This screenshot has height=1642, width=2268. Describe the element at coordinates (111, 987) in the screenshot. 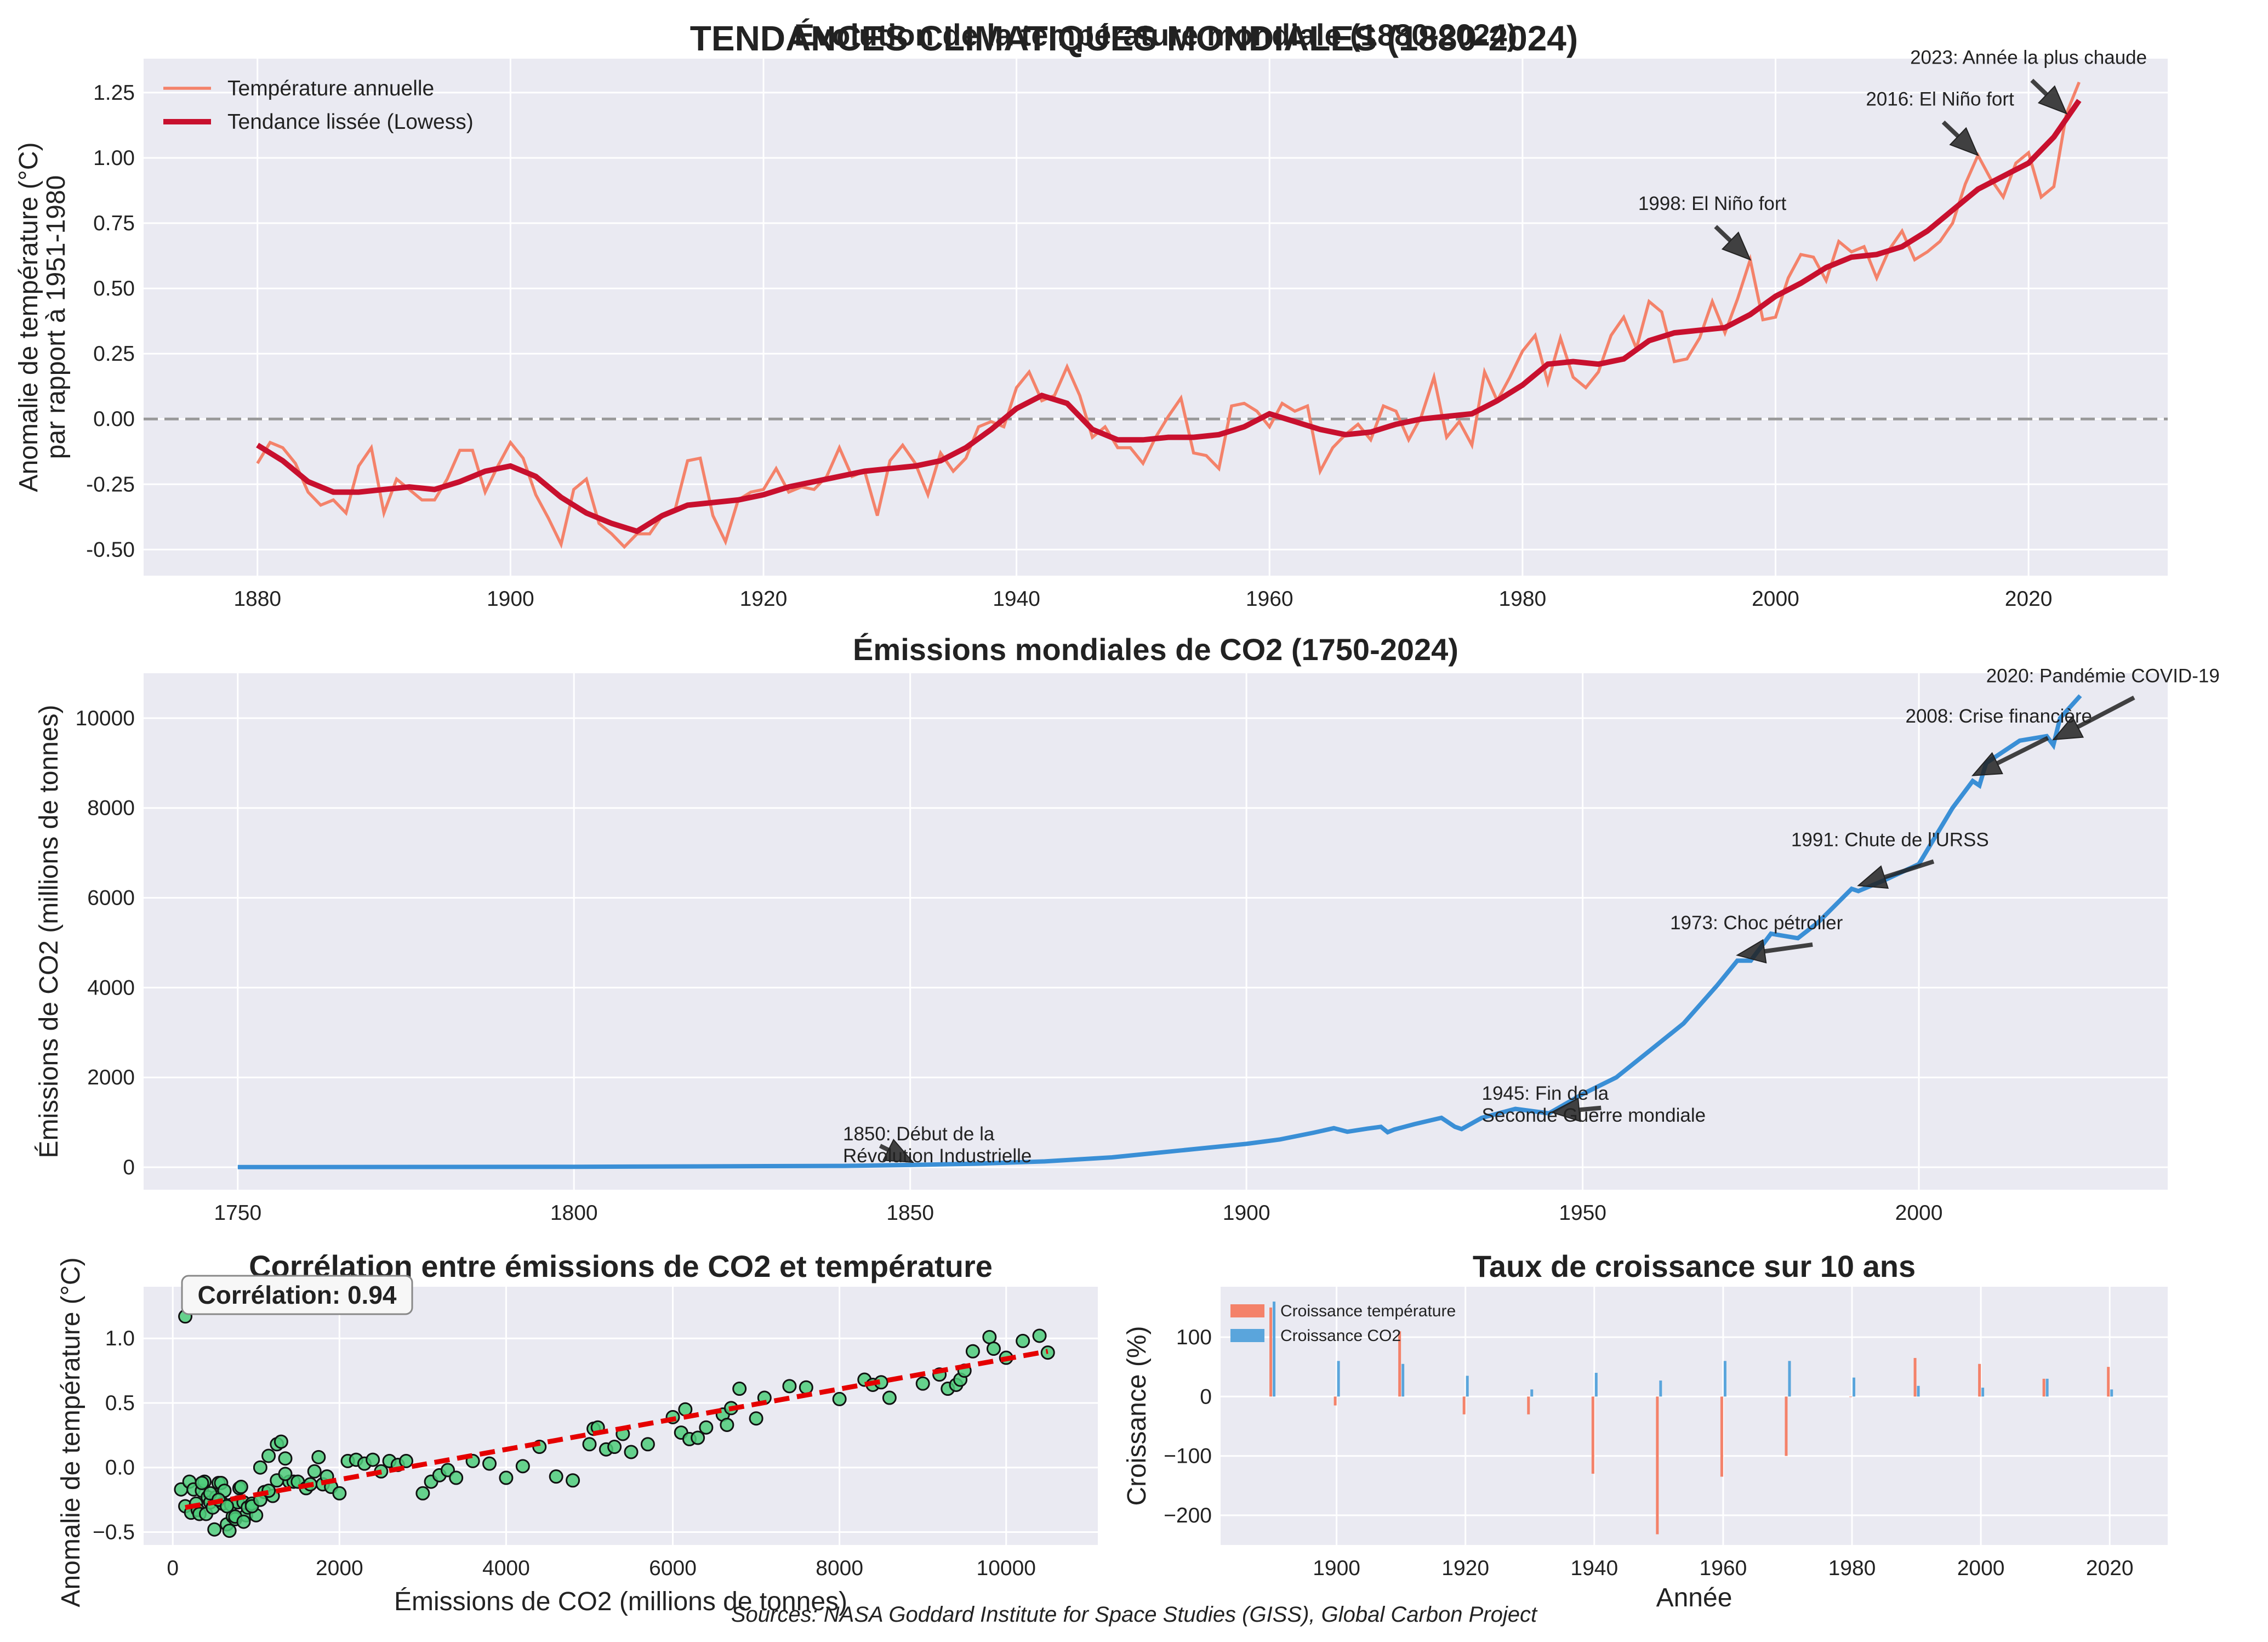

I see `y-tick-label: 4000` at that location.